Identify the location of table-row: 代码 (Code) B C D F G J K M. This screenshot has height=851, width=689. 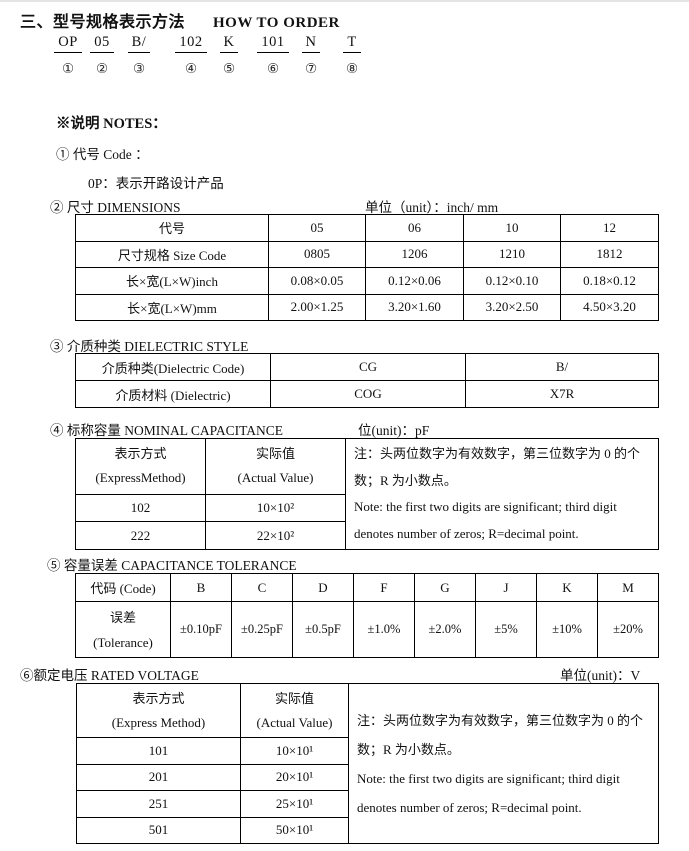
(367, 587).